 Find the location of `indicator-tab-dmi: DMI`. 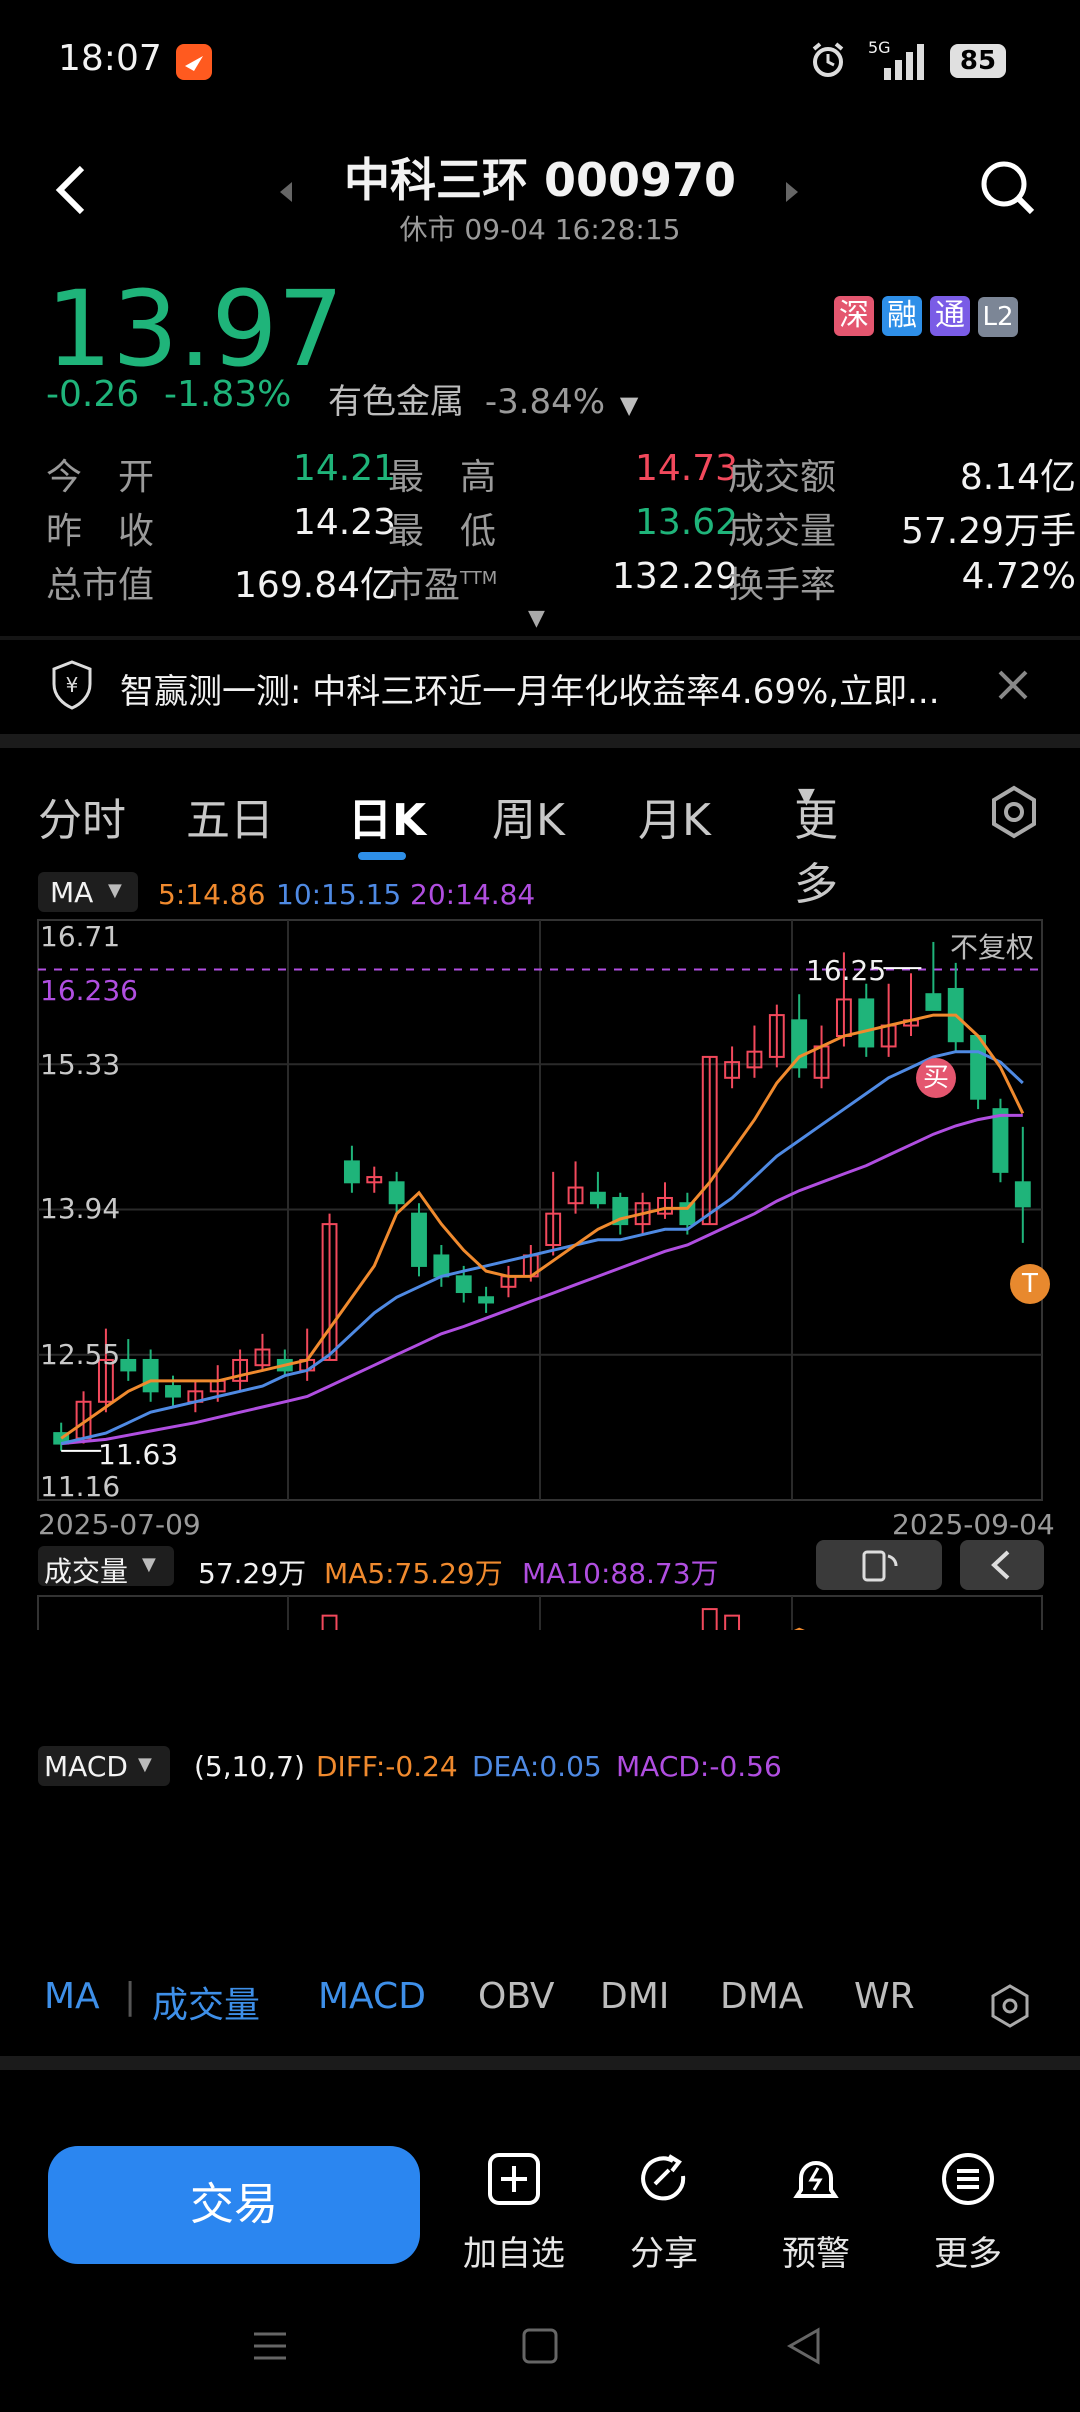

indicator-tab-dmi: DMI is located at coordinates (635, 1996).